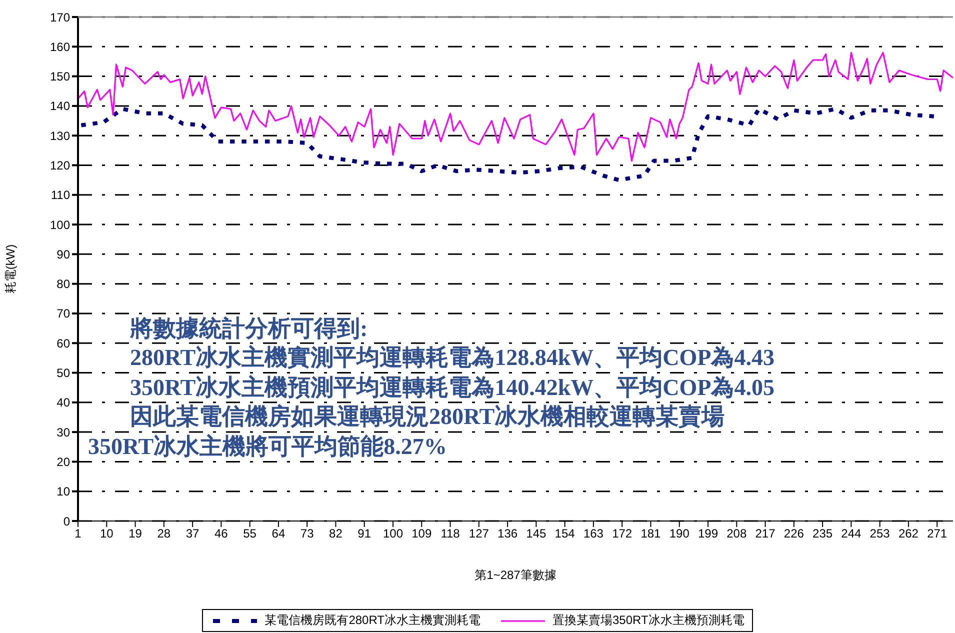  I want to click on x-tick-label: 64, so click(279, 533).